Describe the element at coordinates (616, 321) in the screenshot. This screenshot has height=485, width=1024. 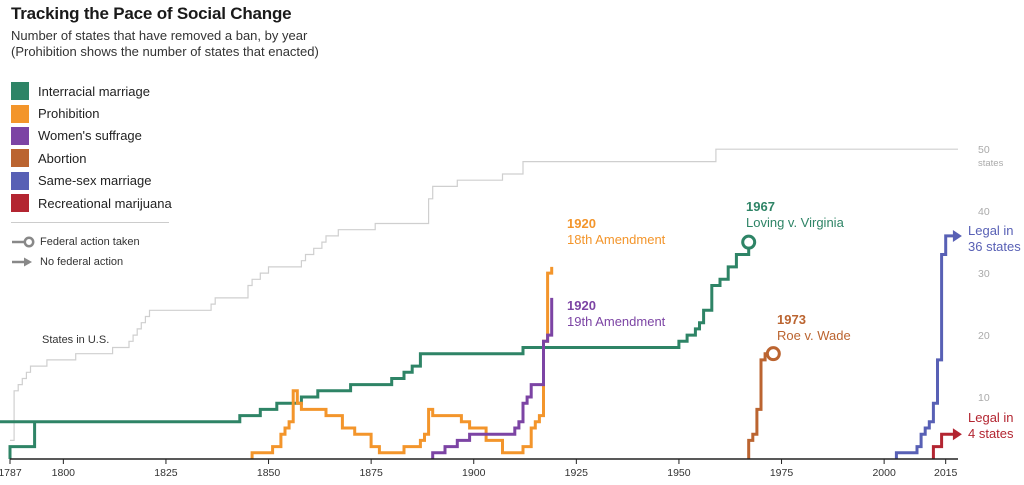
I see `annotation-desc: 19th Amendment` at that location.